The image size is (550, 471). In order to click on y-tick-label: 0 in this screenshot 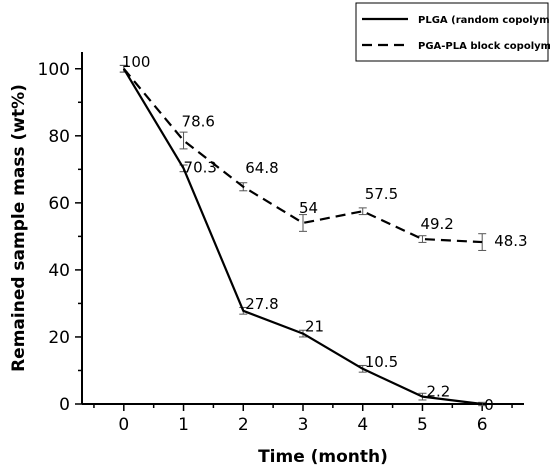, I will do `click(64, 405)`.